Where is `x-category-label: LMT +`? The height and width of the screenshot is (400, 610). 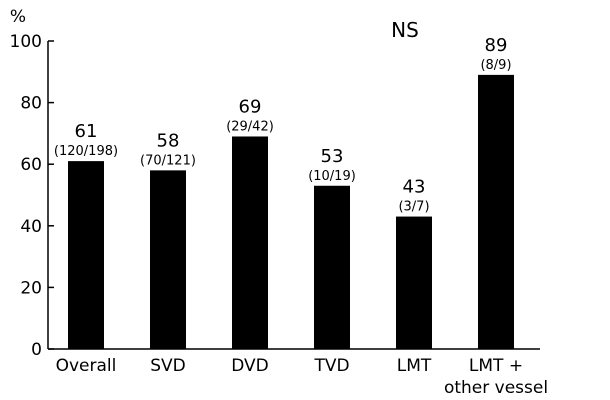
x-category-label: LMT + is located at coordinates (496, 366).